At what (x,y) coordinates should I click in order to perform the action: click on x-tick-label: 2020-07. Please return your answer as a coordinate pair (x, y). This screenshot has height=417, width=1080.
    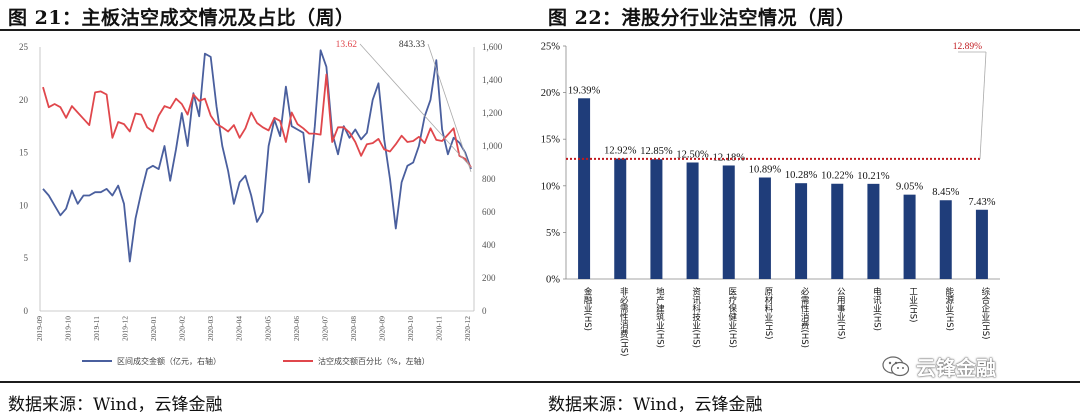
    Looking at the image, I should click on (324, 328).